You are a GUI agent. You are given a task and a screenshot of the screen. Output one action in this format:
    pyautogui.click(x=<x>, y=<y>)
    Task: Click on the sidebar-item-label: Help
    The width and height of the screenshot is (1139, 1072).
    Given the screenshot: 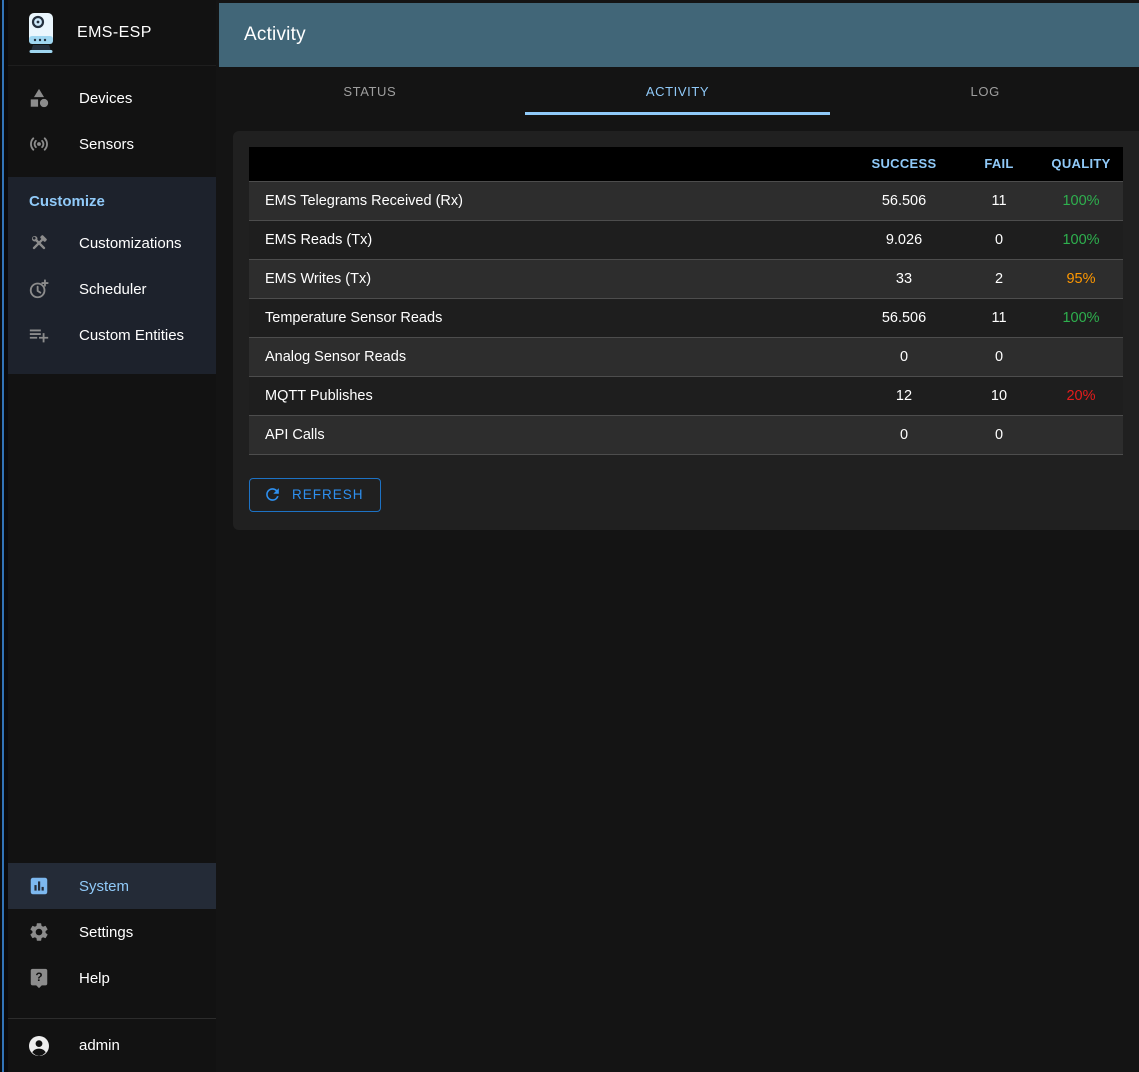 What is the action you would take?
    pyautogui.click(x=94, y=978)
    